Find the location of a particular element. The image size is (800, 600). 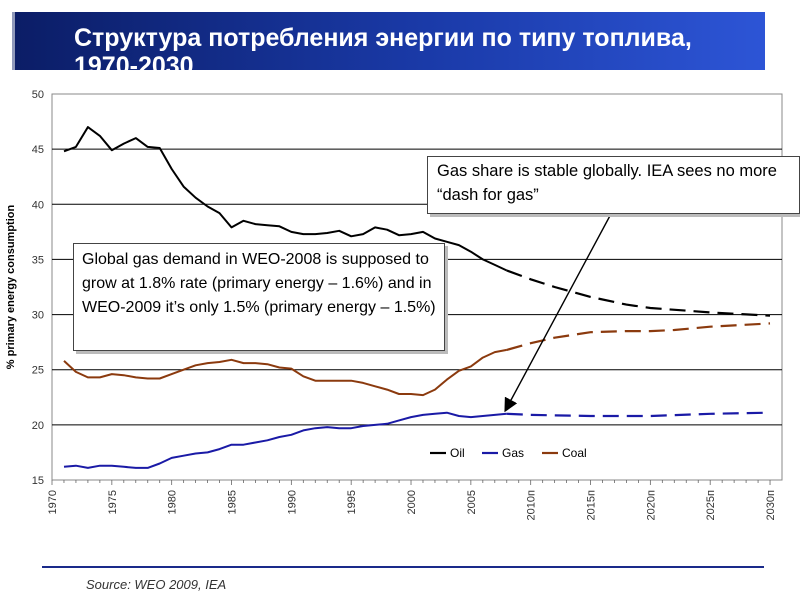

x-tick-label: 1990 is located at coordinates (292, 502).